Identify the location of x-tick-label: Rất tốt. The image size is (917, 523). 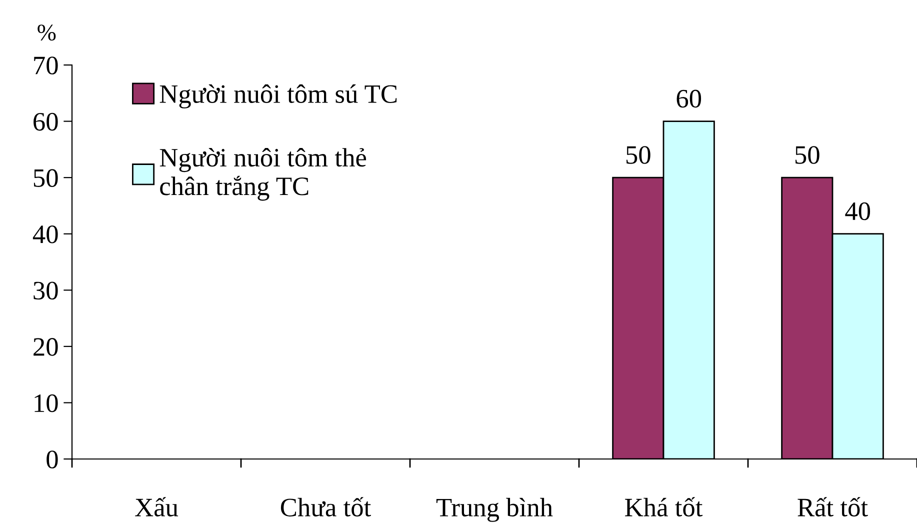
(833, 506).